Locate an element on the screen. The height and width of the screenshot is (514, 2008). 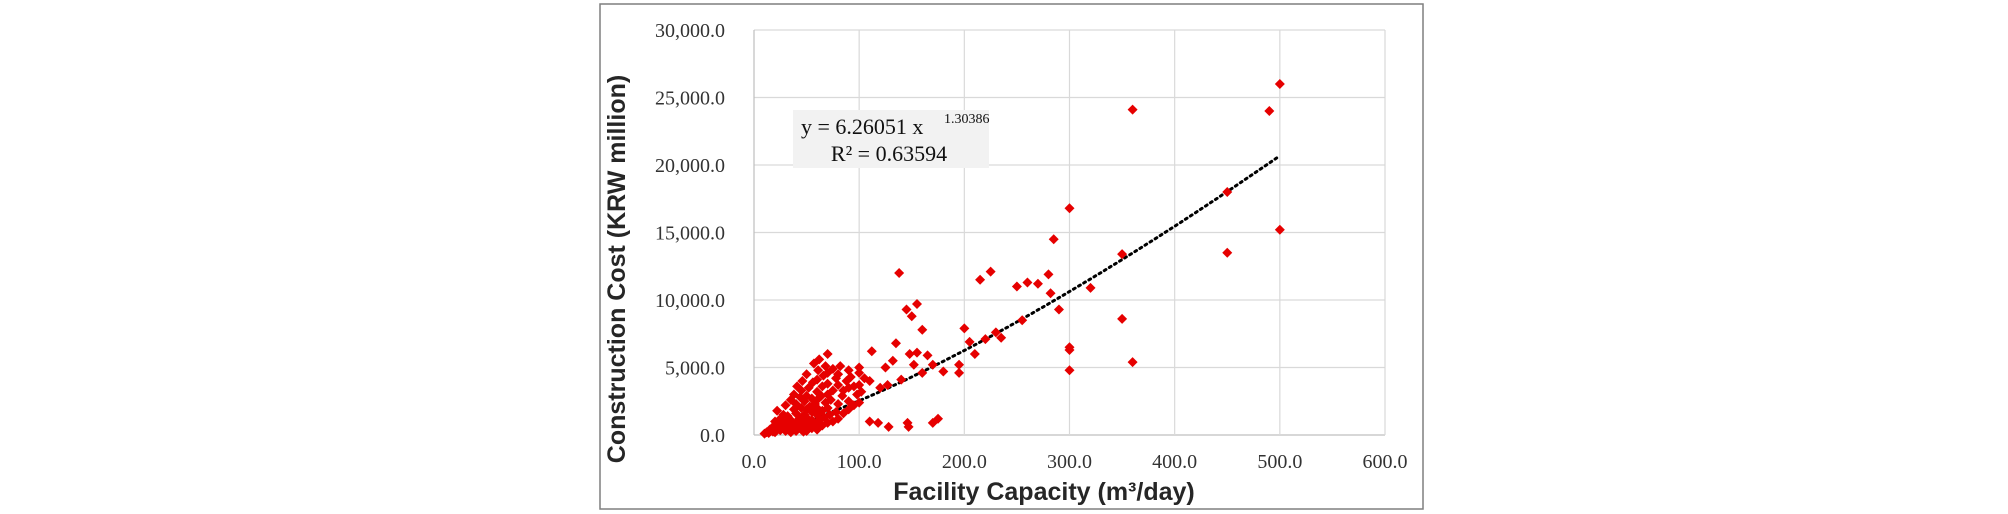
trendline-r-squared: R² = 0.63594 is located at coordinates (889, 153).